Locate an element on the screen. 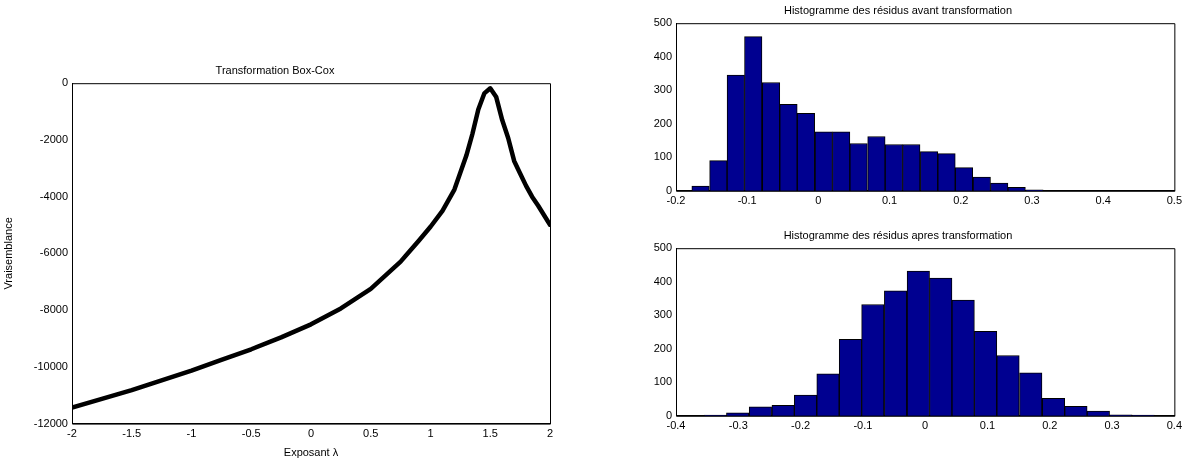 This screenshot has height=462, width=1186. x-tick-label: 2 is located at coordinates (550, 433).